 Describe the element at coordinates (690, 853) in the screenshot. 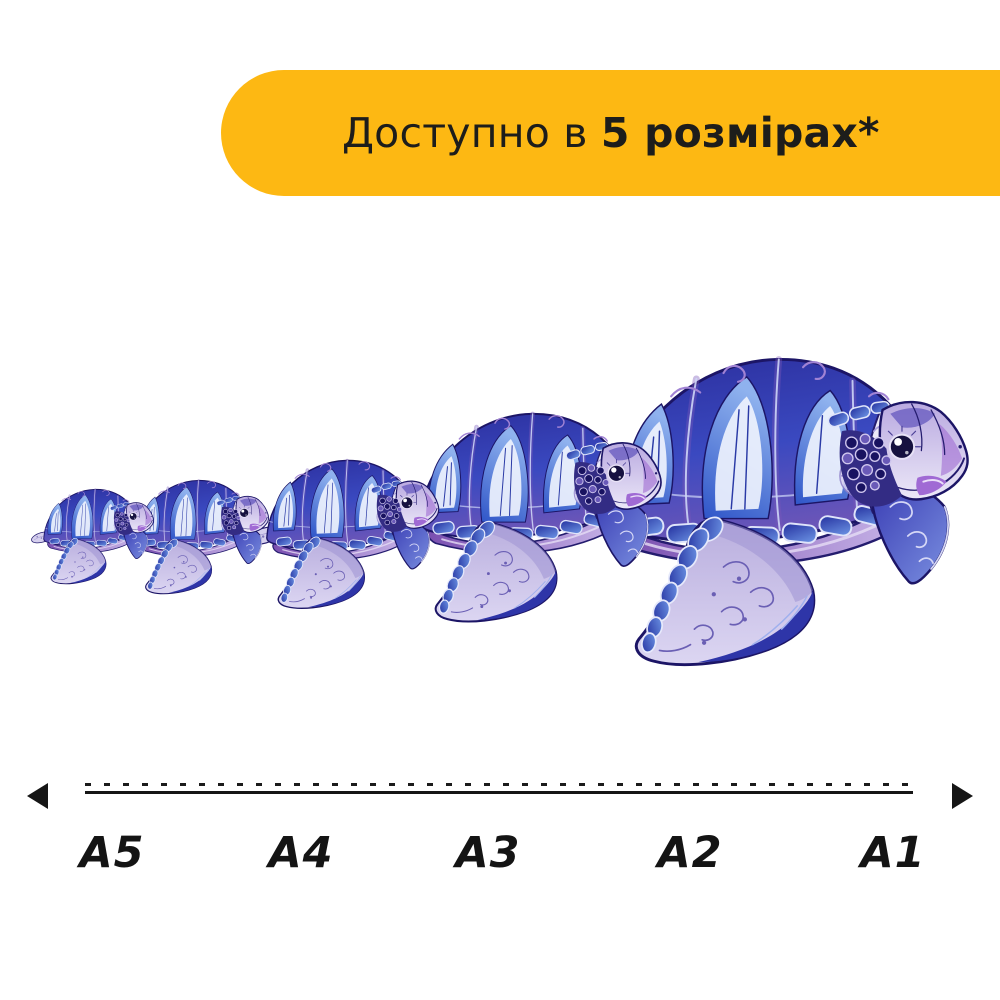

I see `size-label-a2: A2` at that location.